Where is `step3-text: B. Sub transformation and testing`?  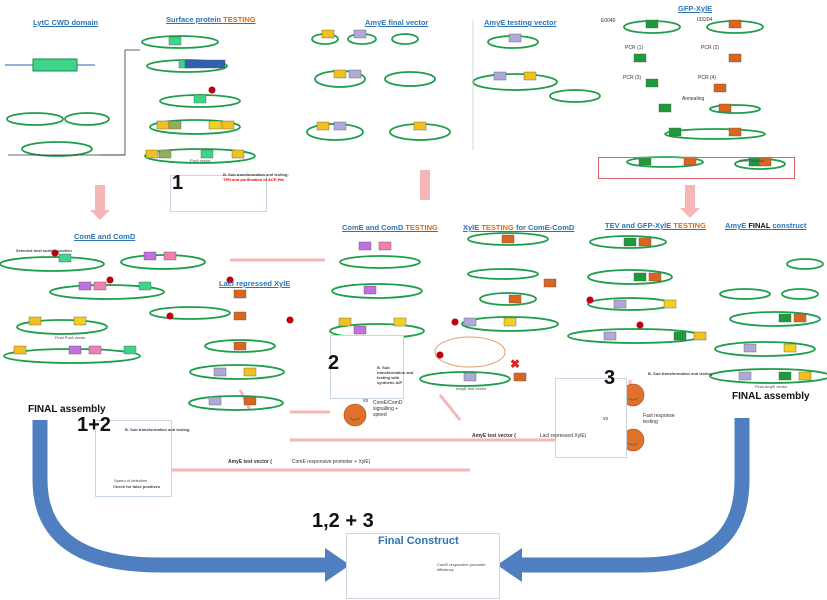
step3-text: B. Sub transformation and testing is located at coordinates (680, 373).